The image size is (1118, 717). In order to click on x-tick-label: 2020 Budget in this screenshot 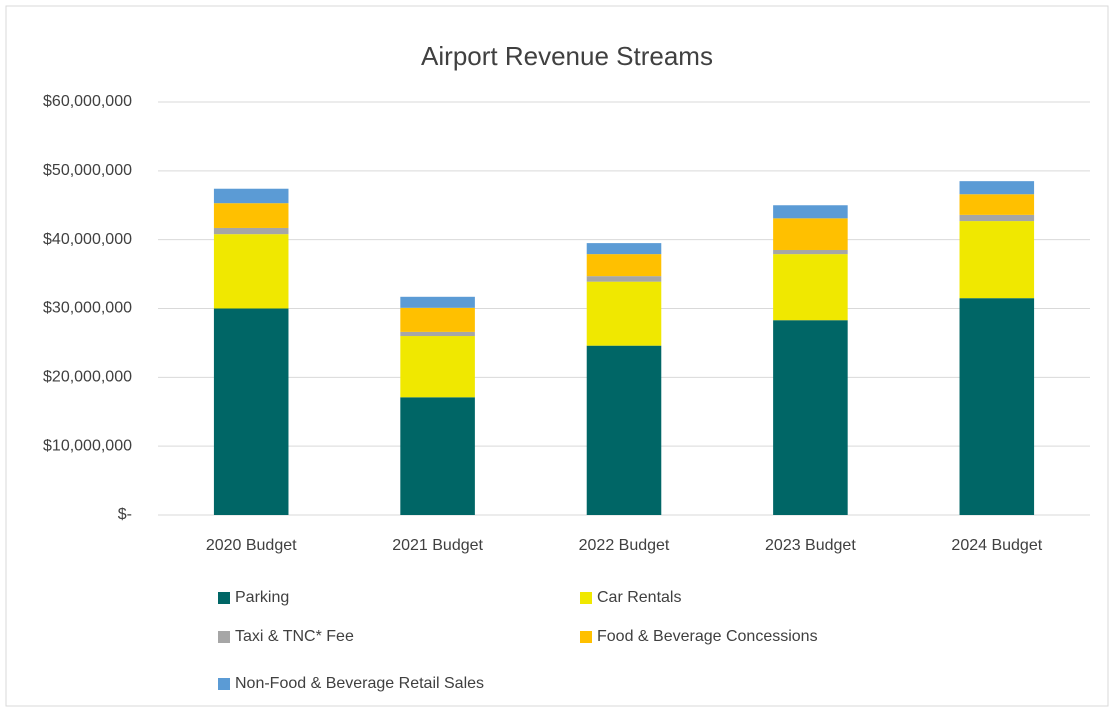, I will do `click(251, 545)`.